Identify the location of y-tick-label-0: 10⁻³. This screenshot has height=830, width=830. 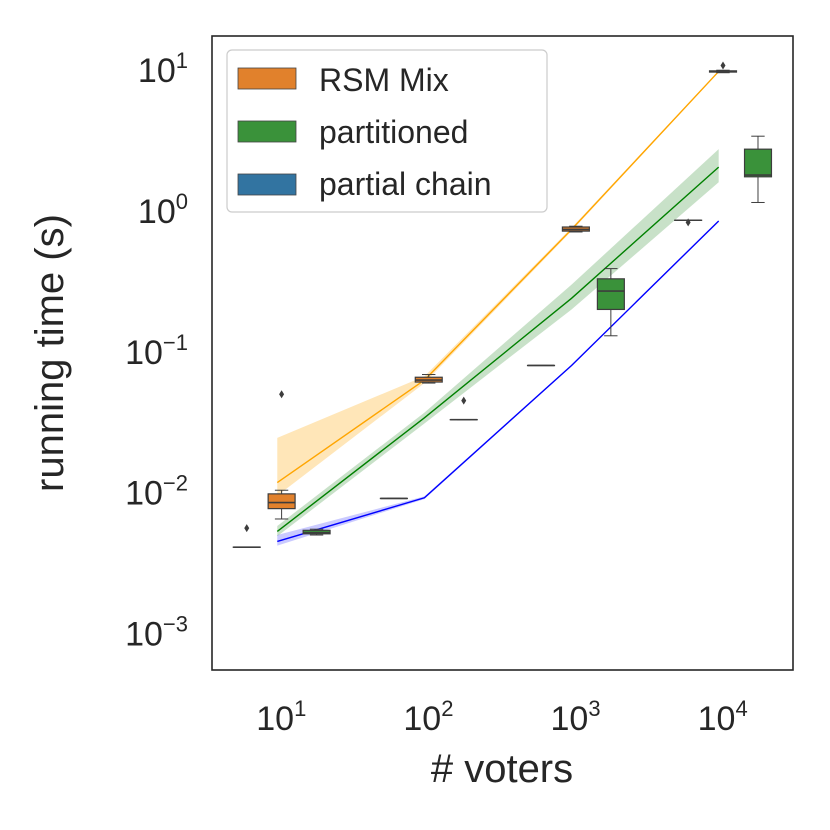
(156, 632).